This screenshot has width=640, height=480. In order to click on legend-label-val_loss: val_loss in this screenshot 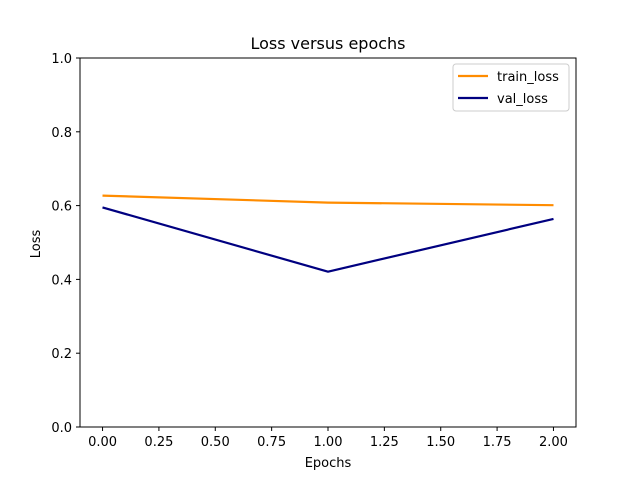, I will do `click(522, 99)`.